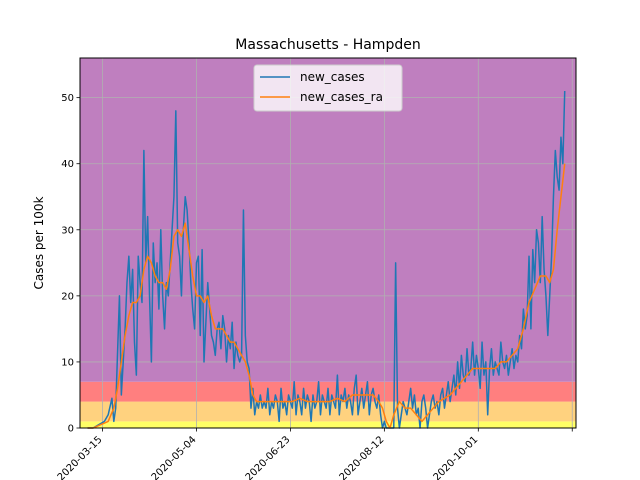  I want to click on x-tick-label: 2020-06-23, so click(268, 457).